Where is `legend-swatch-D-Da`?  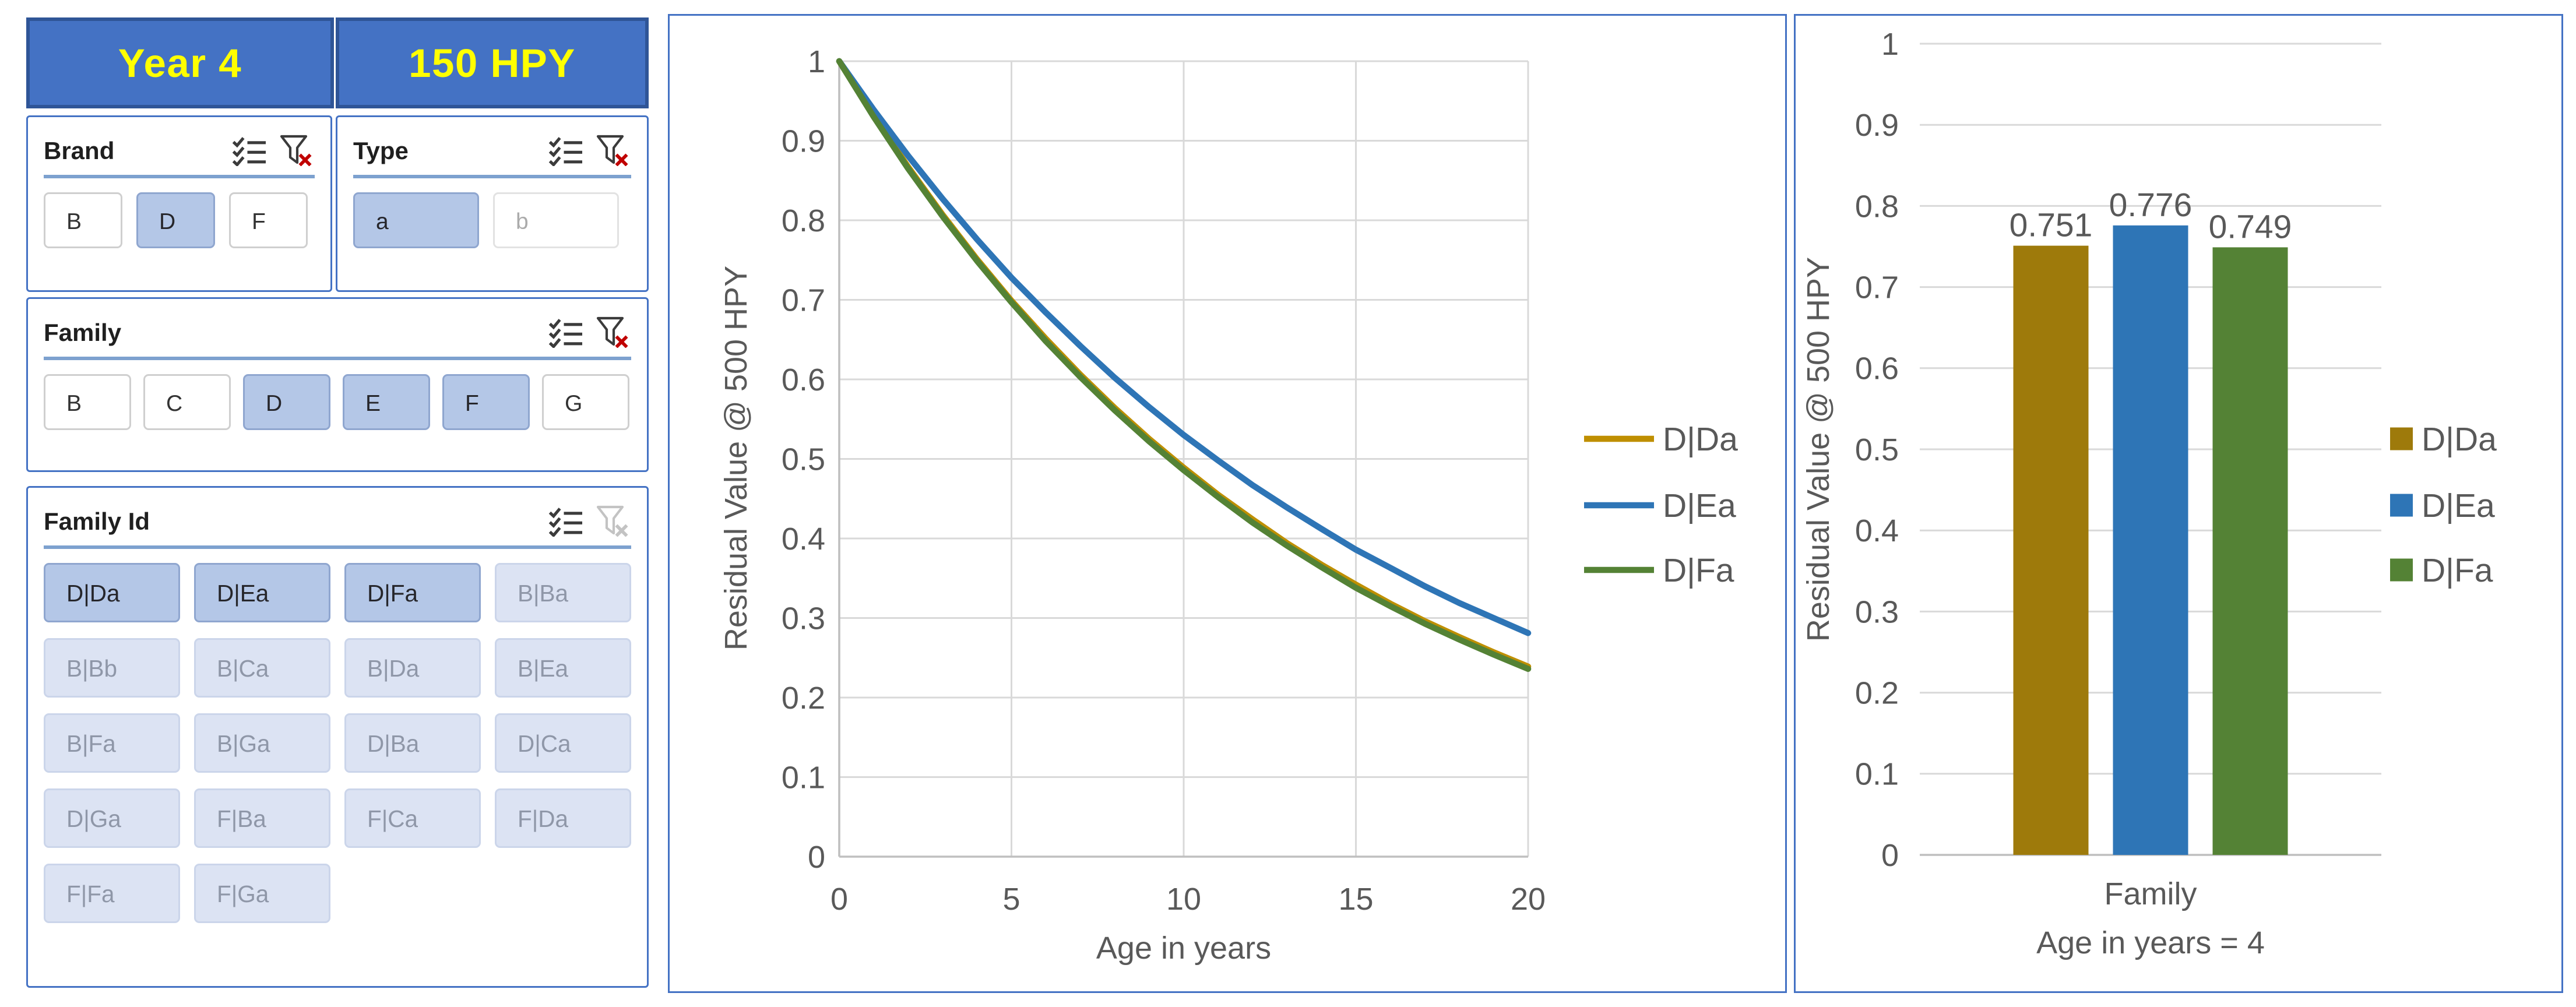
legend-swatch-D-Da is located at coordinates (2401, 438).